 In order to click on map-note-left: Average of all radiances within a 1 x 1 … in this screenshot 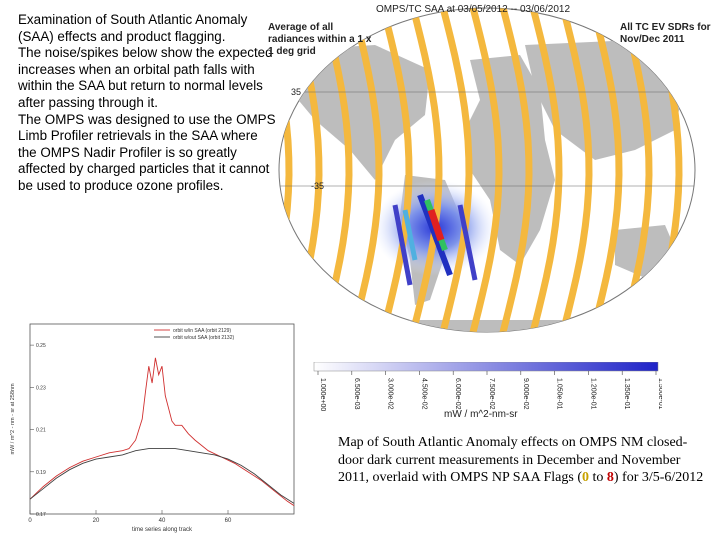, I will do `click(320, 39)`.